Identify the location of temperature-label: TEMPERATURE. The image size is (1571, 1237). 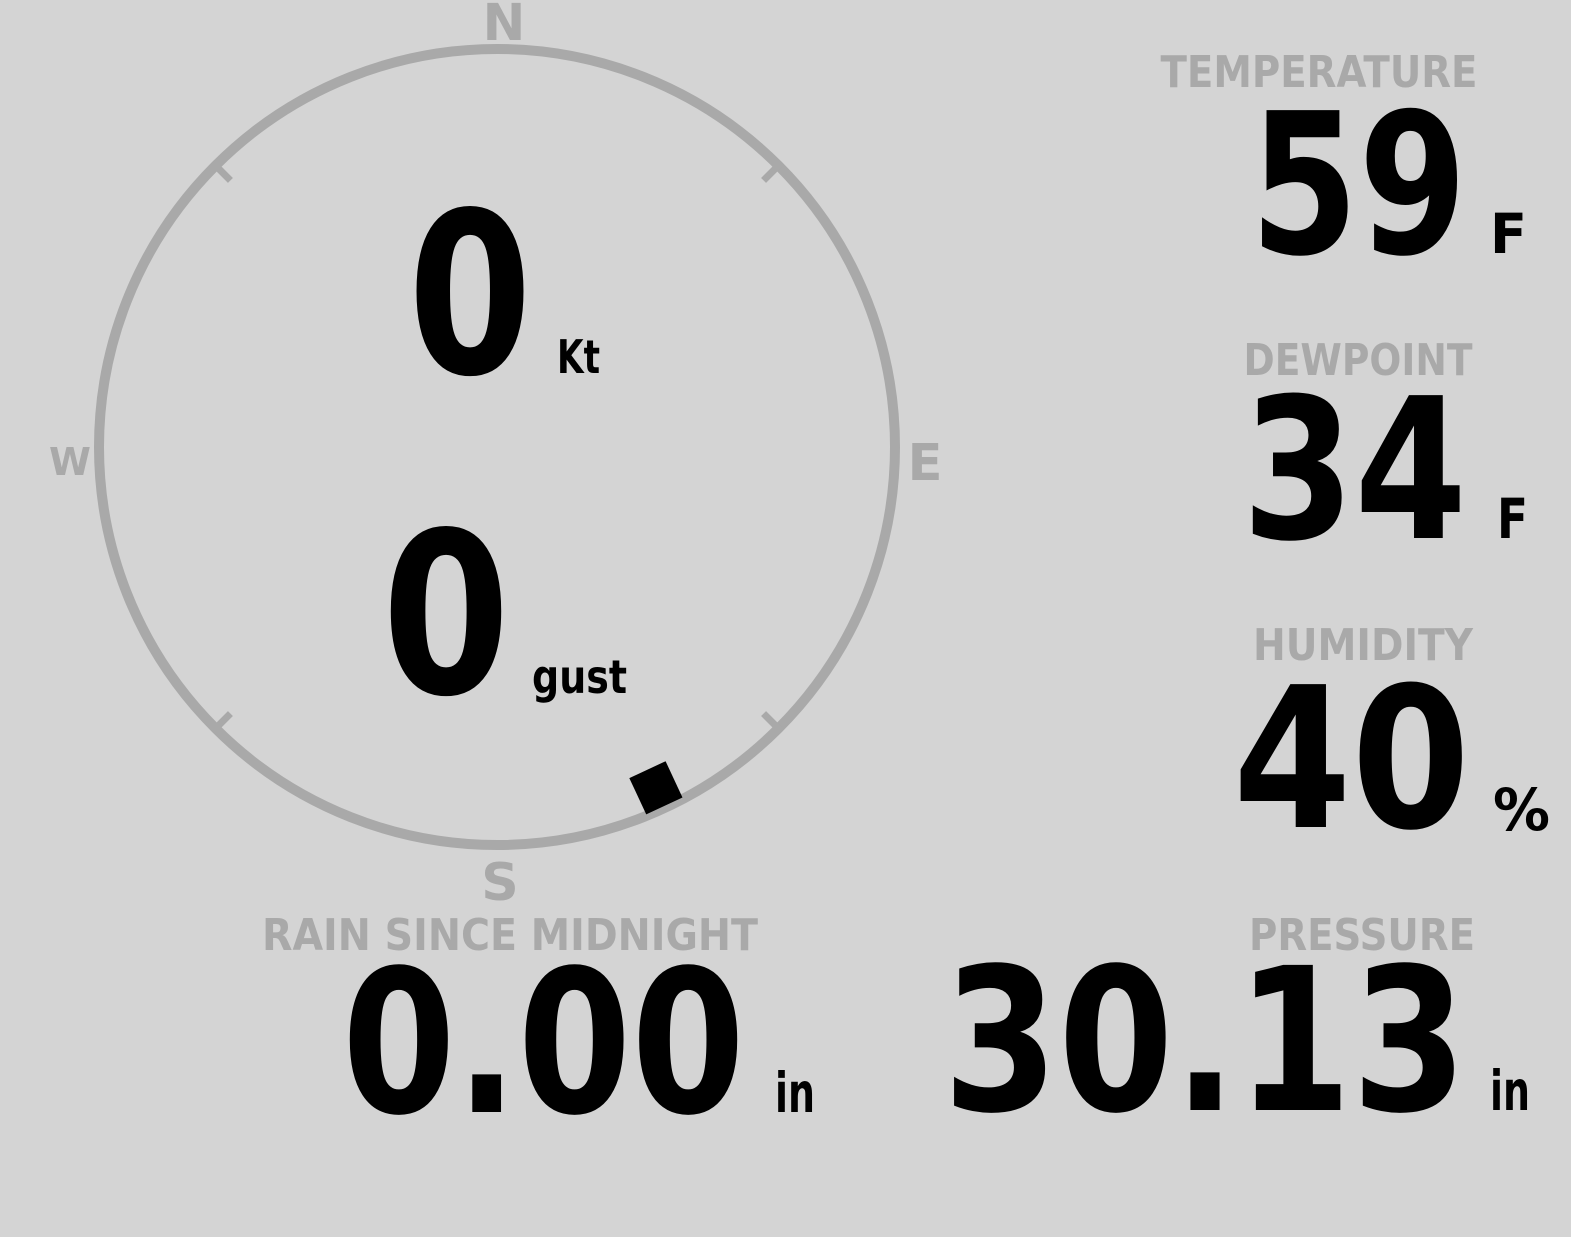
(1319, 72).